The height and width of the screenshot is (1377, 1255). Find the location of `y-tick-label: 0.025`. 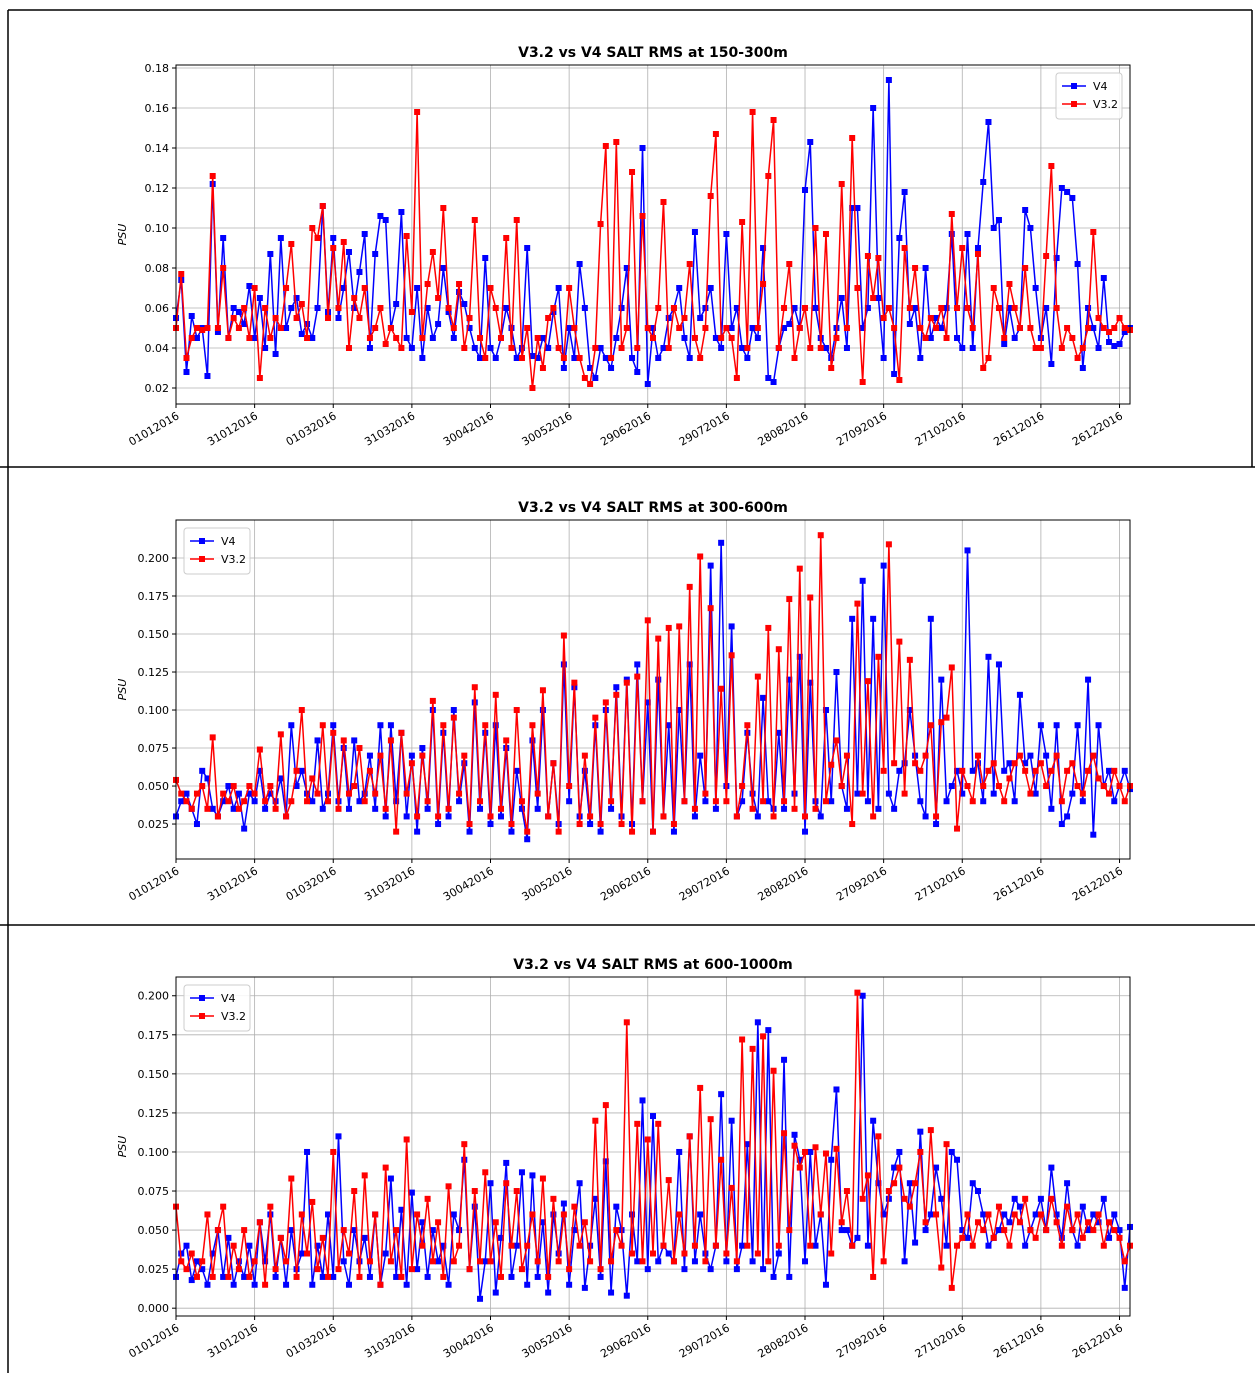

y-tick-label: 0.025 is located at coordinates (154, 1269).